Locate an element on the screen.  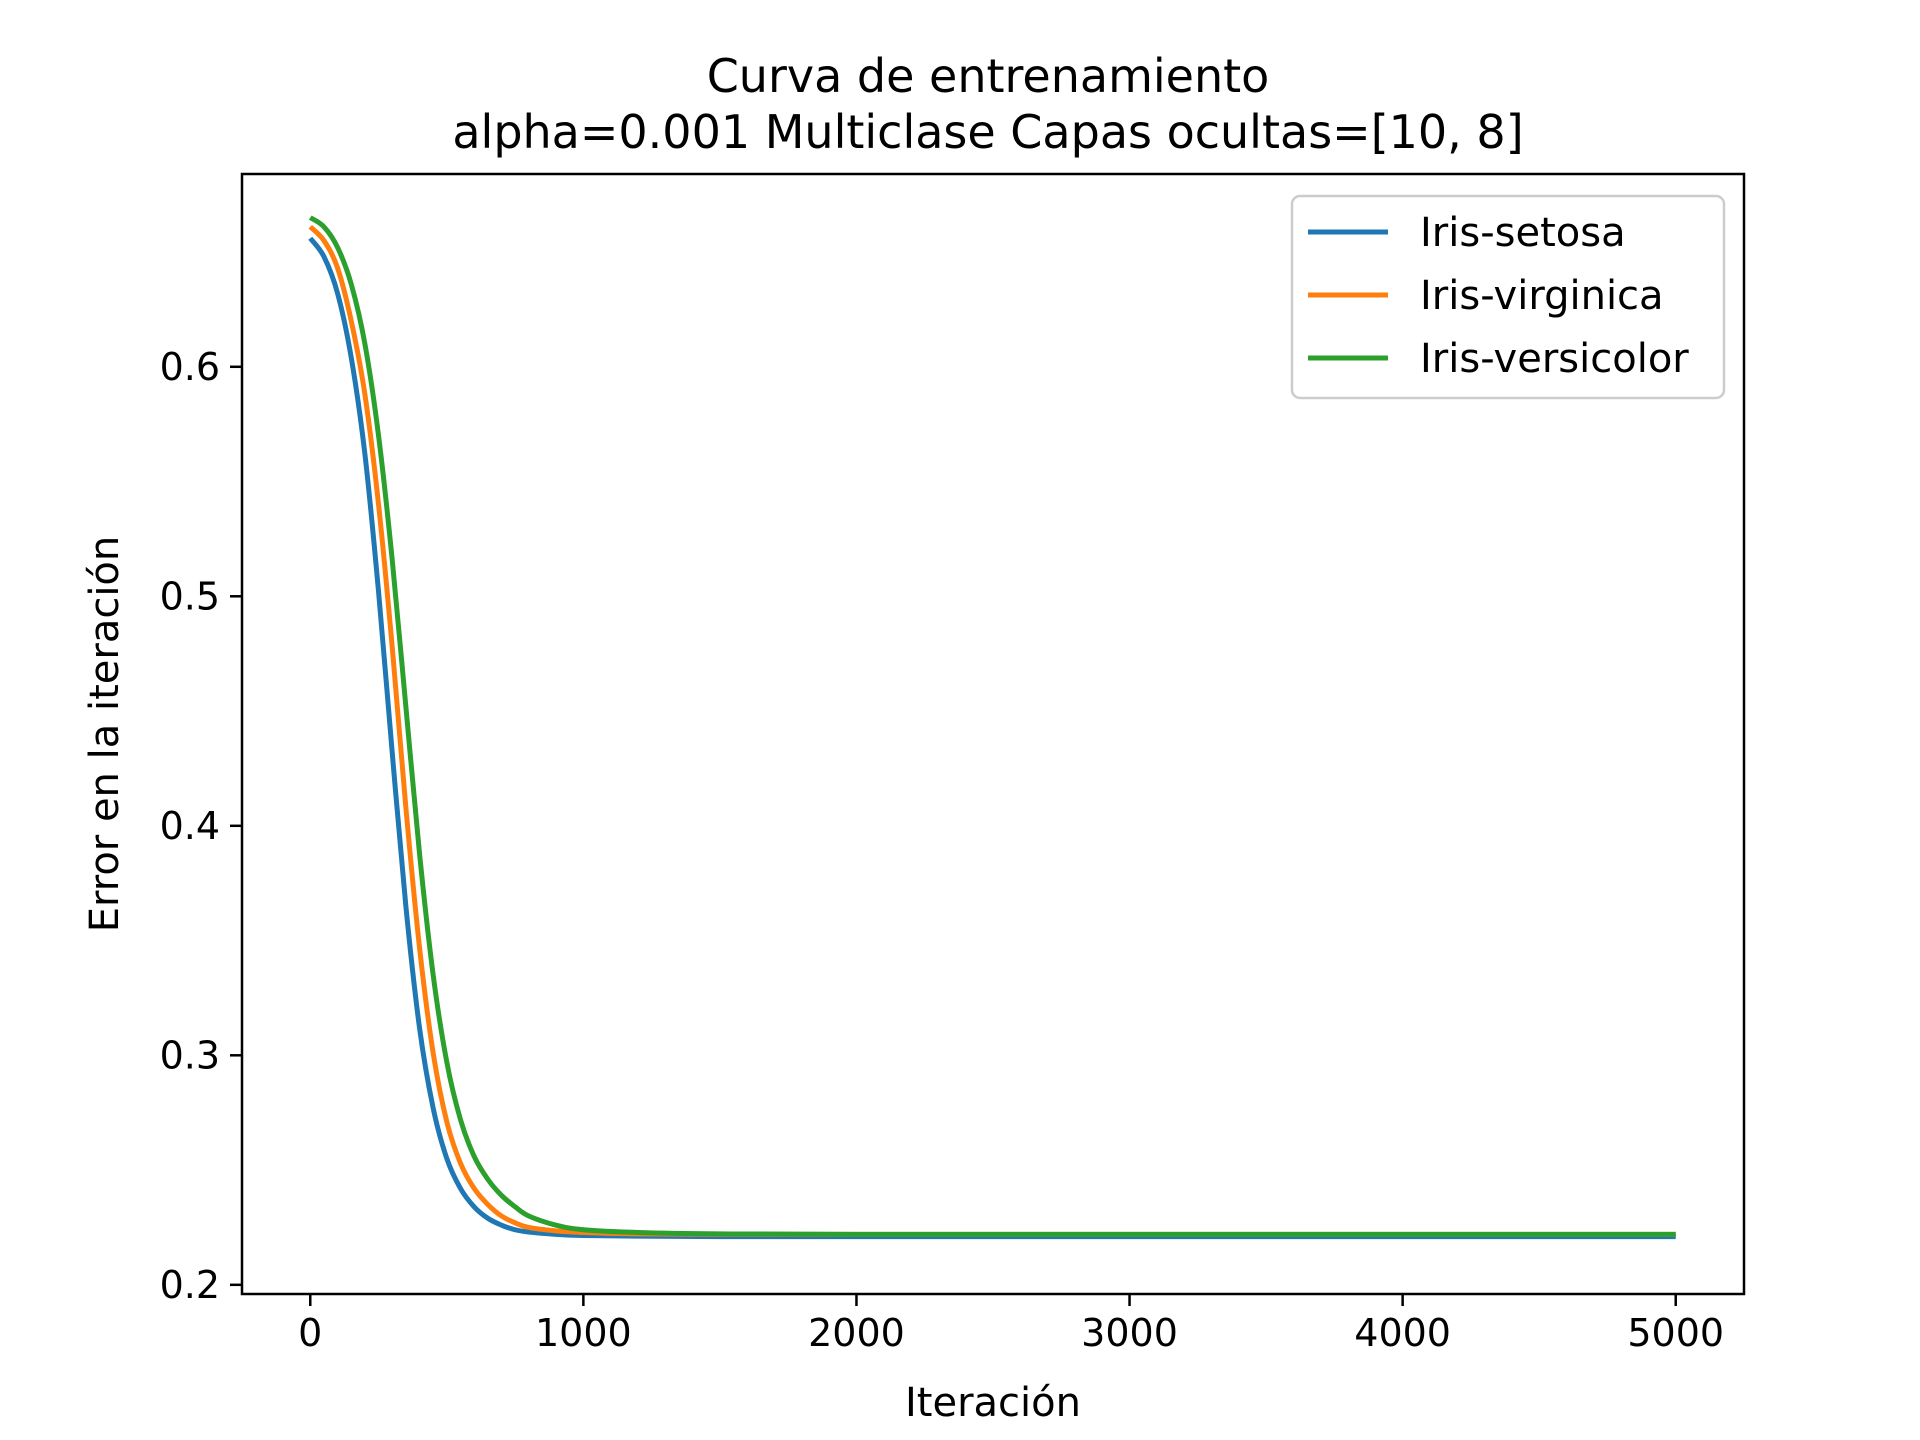
legend-label-2: Iris-virginica is located at coordinates (1542, 296).